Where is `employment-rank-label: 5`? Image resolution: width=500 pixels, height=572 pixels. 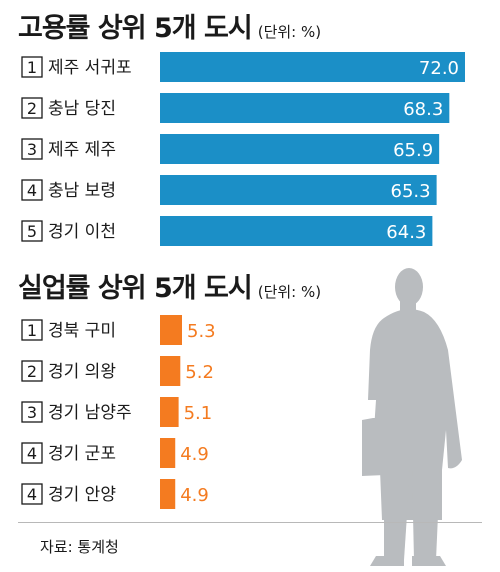 employment-rank-label: 5 is located at coordinates (32, 231).